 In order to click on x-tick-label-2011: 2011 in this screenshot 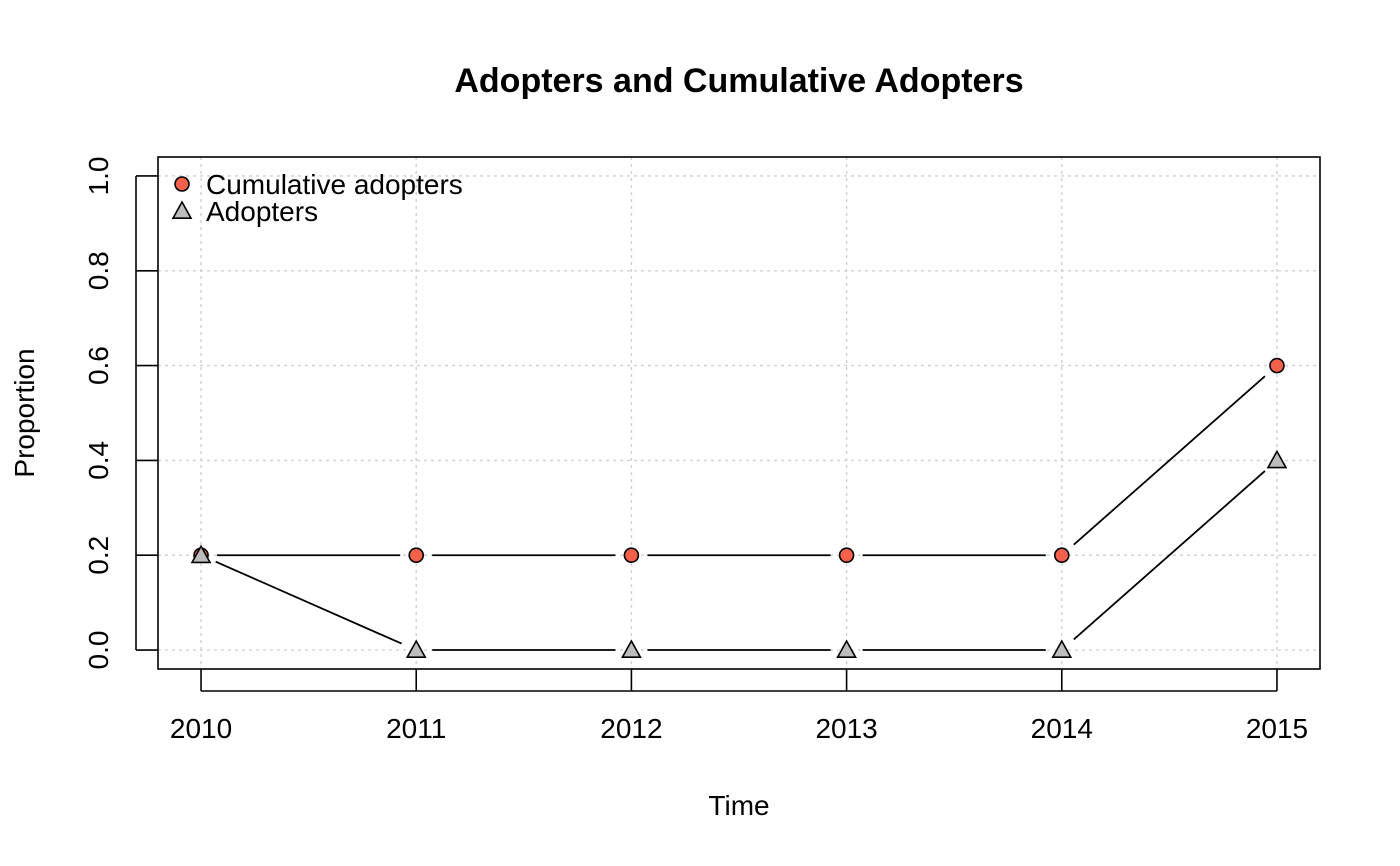, I will do `click(416, 728)`.